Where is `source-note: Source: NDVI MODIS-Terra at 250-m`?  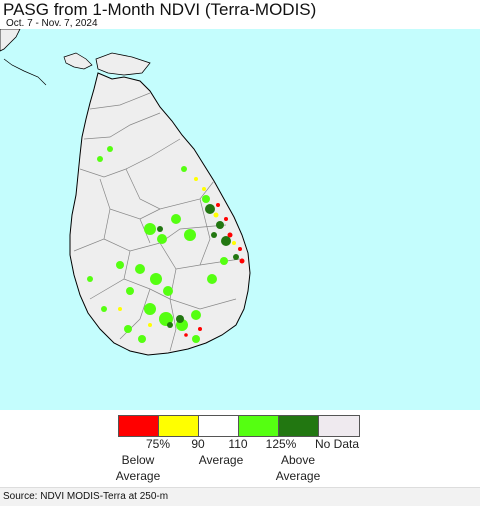 source-note: Source: NDVI MODIS-Terra at 250-m is located at coordinates (86, 496).